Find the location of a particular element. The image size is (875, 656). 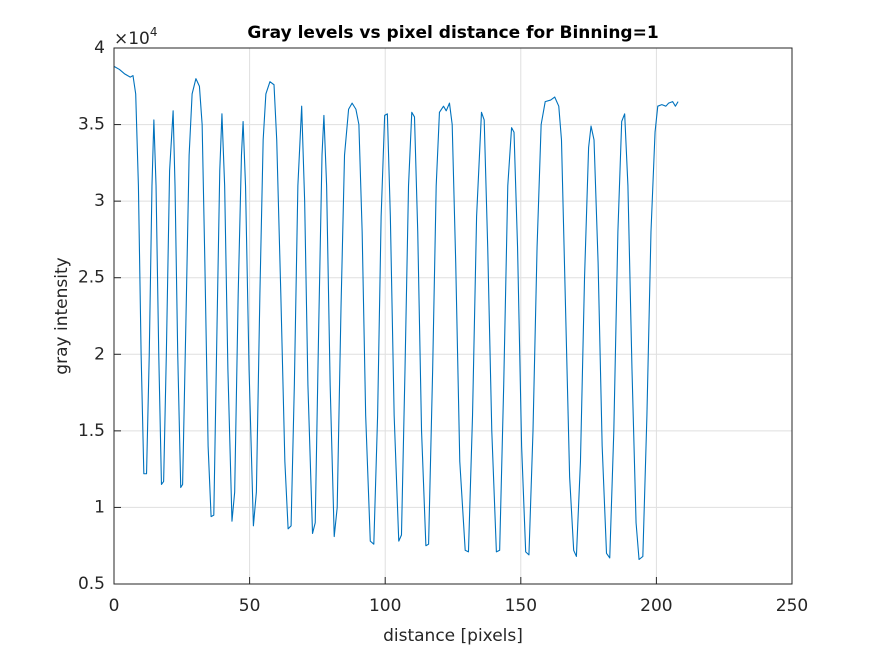

y-tick-label: 2 is located at coordinates (99, 354).